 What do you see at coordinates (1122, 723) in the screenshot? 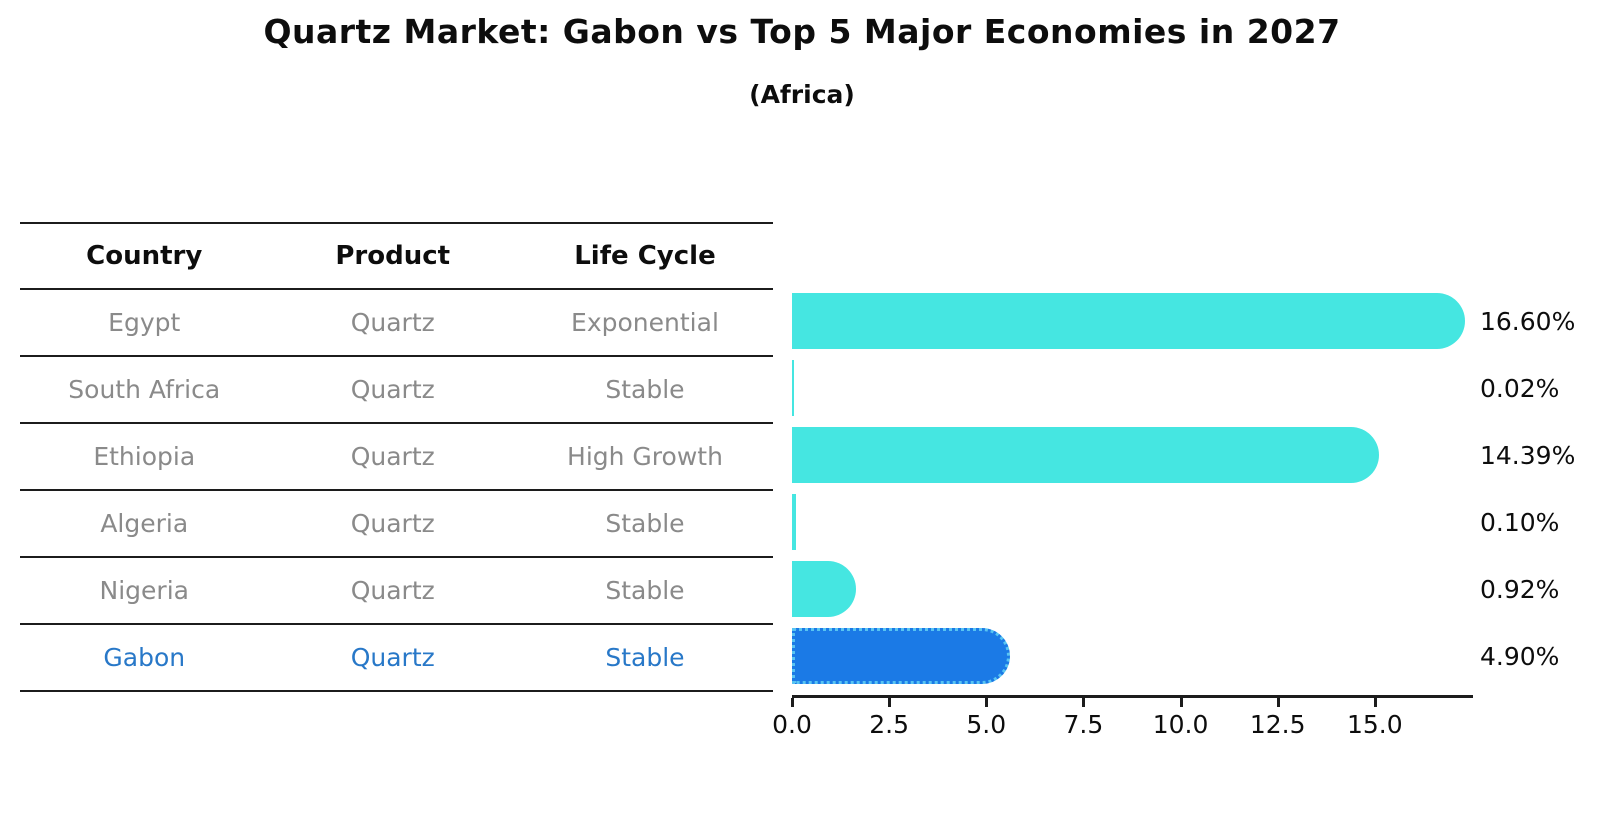
I see `x-axis-ticks: 0.0 2.5 5.0 7.5 10.0 12.5 15.0` at bounding box center [1122, 723].